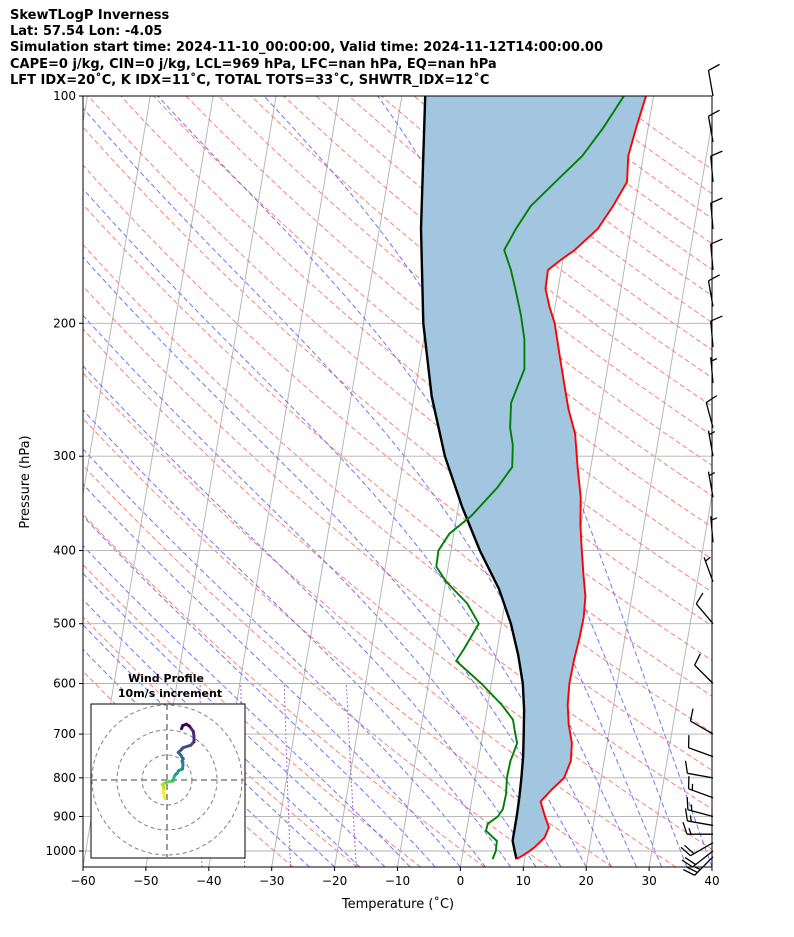 The width and height of the screenshot is (794, 937). What do you see at coordinates (64, 323) in the screenshot?
I see `y-tick-label: 200` at bounding box center [64, 323].